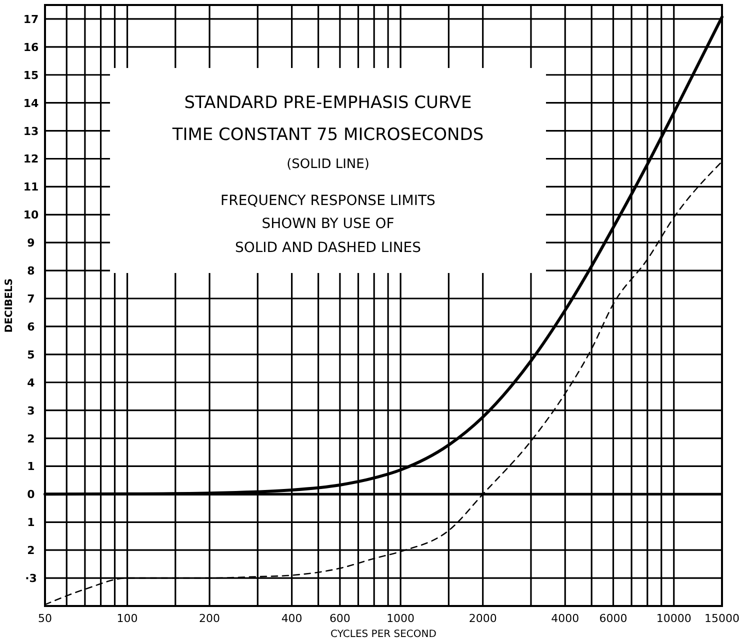  What do you see at coordinates (31, 131) in the screenshot?
I see `y-tick-label: 13` at bounding box center [31, 131].